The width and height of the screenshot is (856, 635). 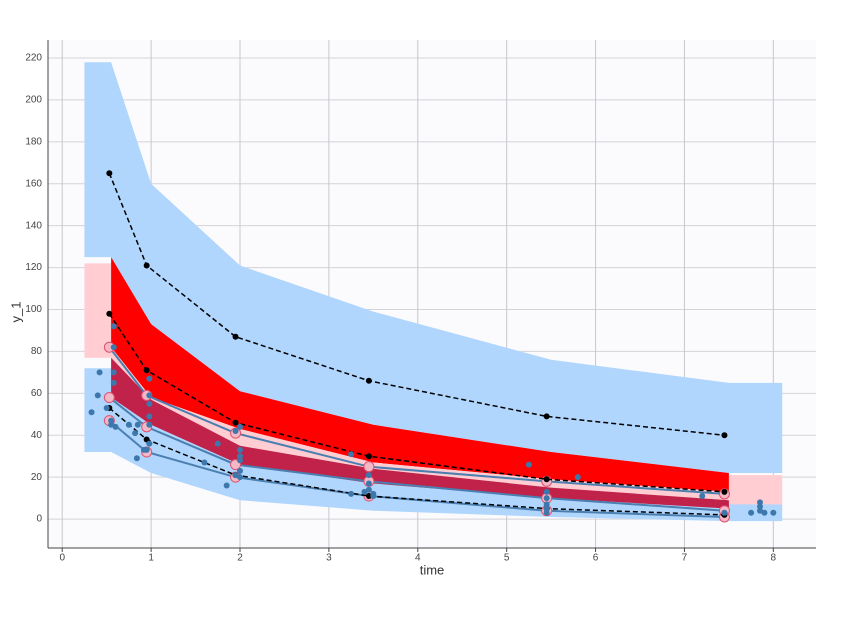 What do you see at coordinates (329, 558) in the screenshot?
I see `x-tick-label: 3` at bounding box center [329, 558].